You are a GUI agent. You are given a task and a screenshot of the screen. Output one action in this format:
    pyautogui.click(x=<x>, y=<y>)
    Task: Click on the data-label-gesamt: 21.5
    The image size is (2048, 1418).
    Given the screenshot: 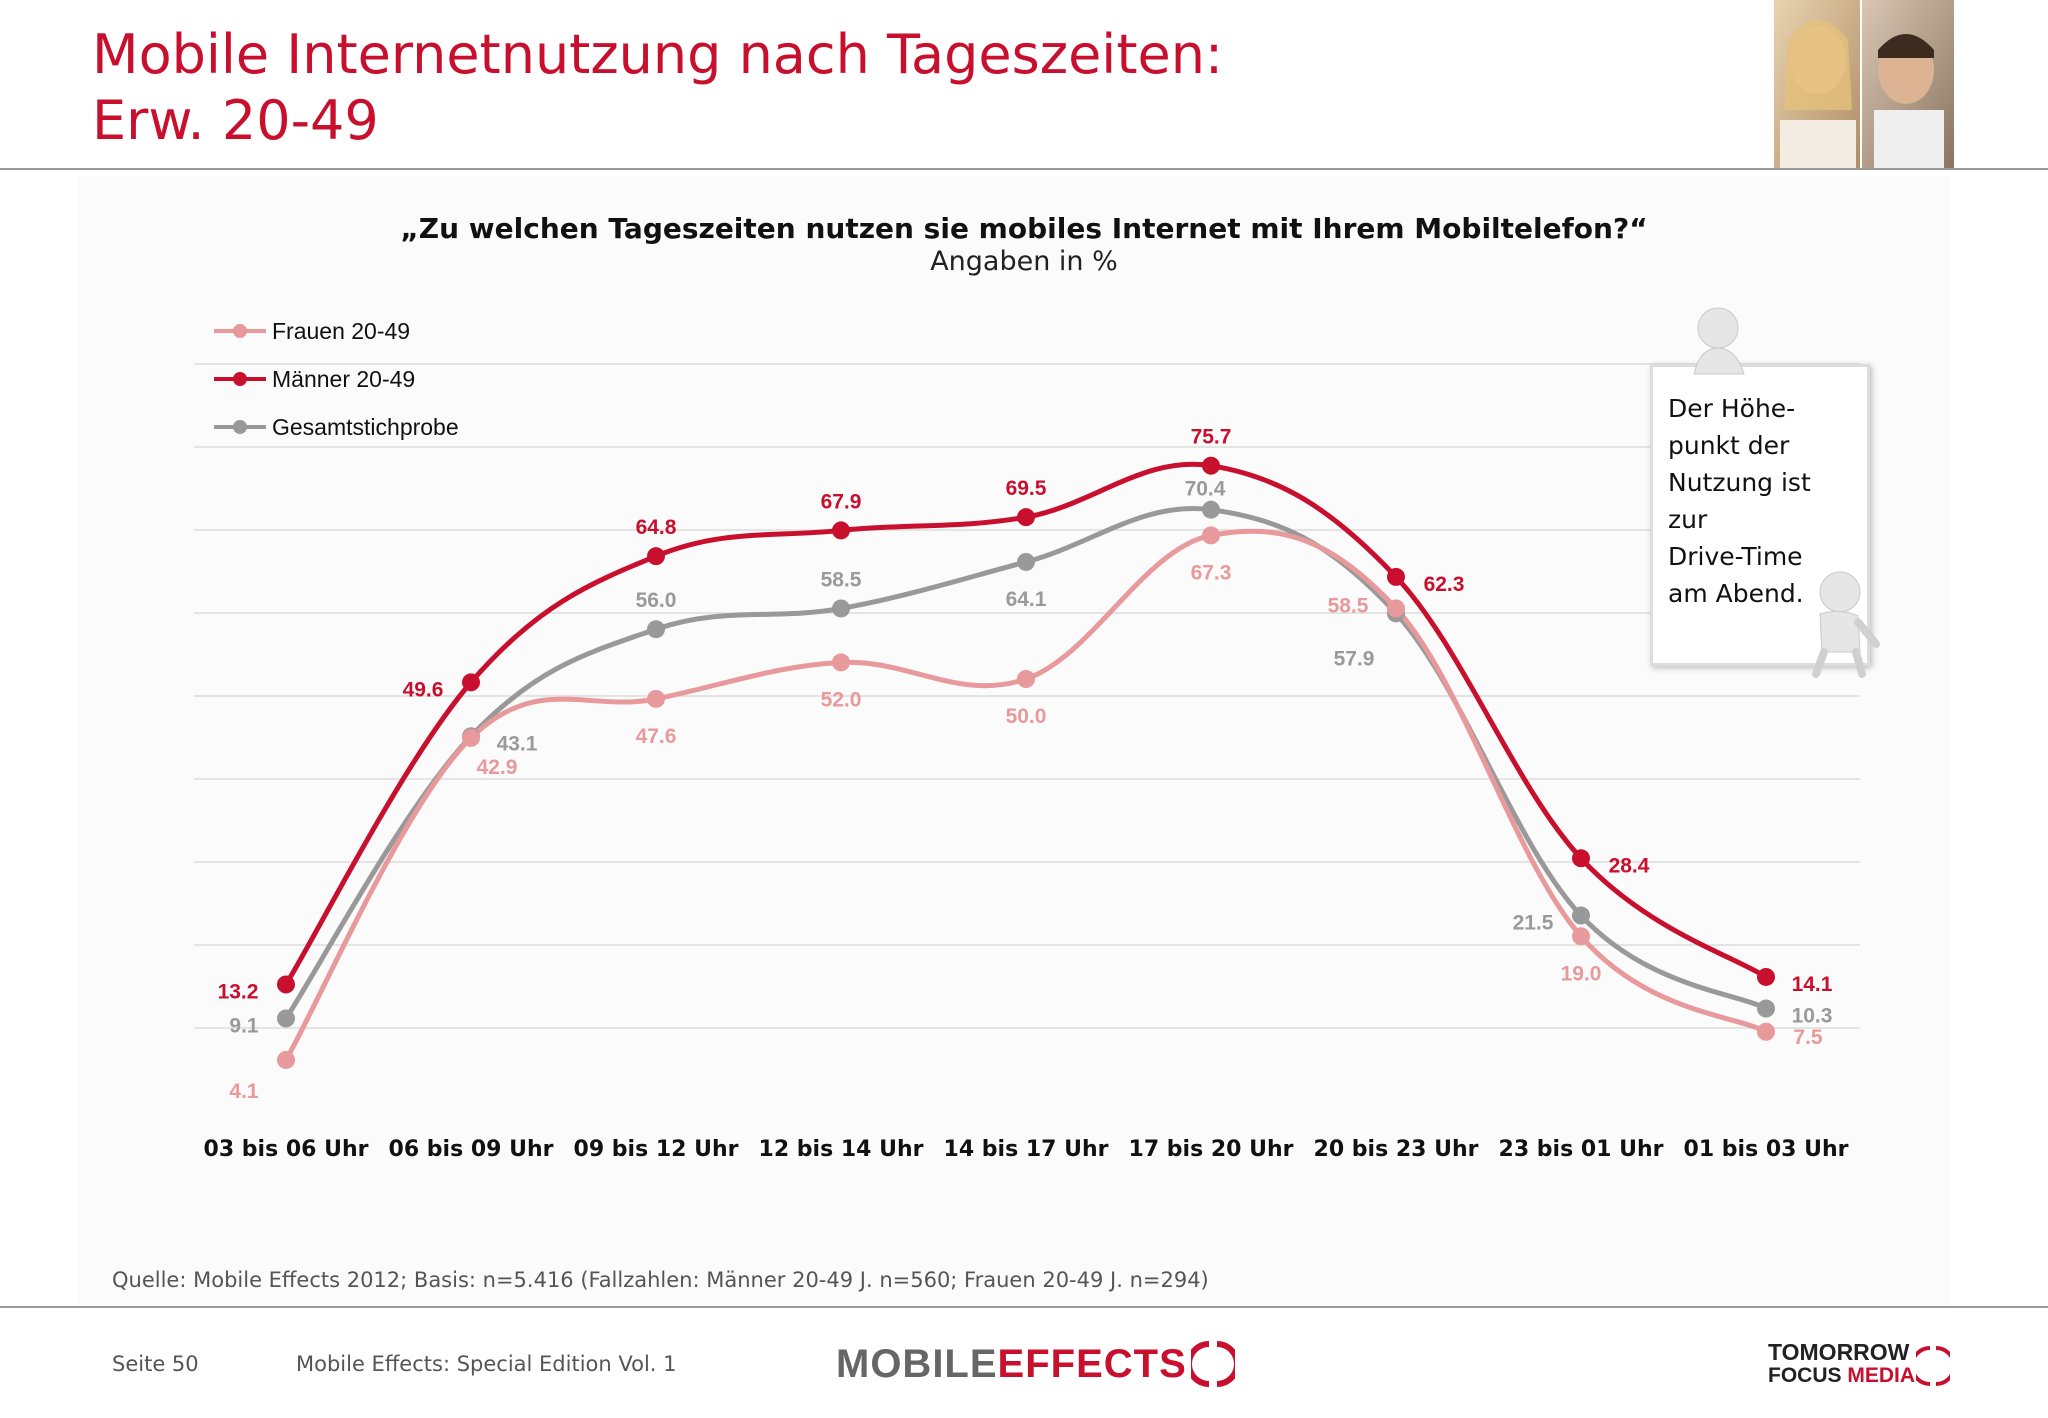 What is the action you would take?
    pyautogui.click(x=1533, y=923)
    